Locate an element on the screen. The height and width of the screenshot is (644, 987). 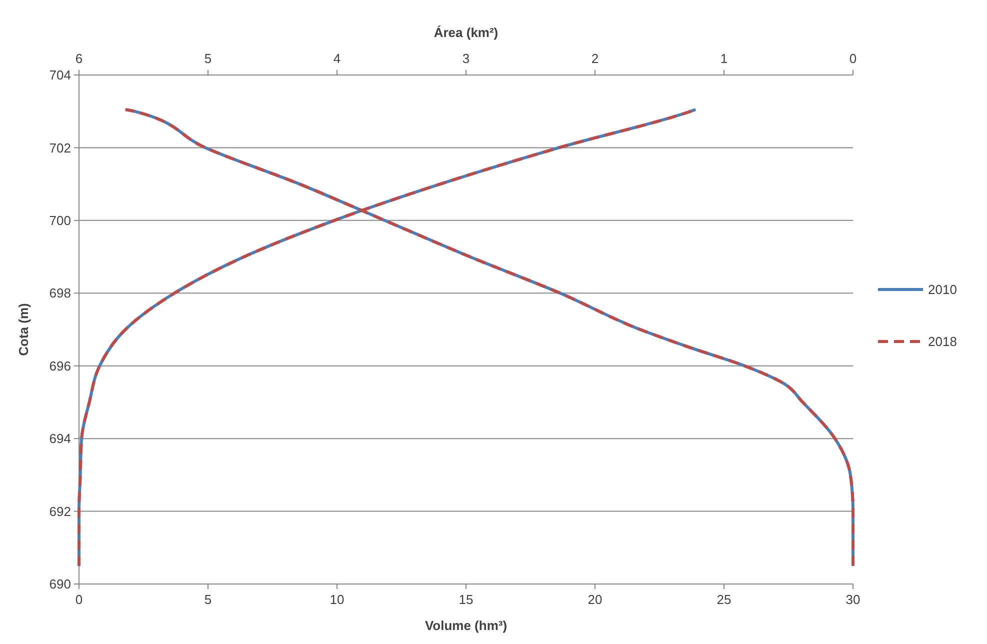
x2-tick-label: 4 is located at coordinates (337, 58).